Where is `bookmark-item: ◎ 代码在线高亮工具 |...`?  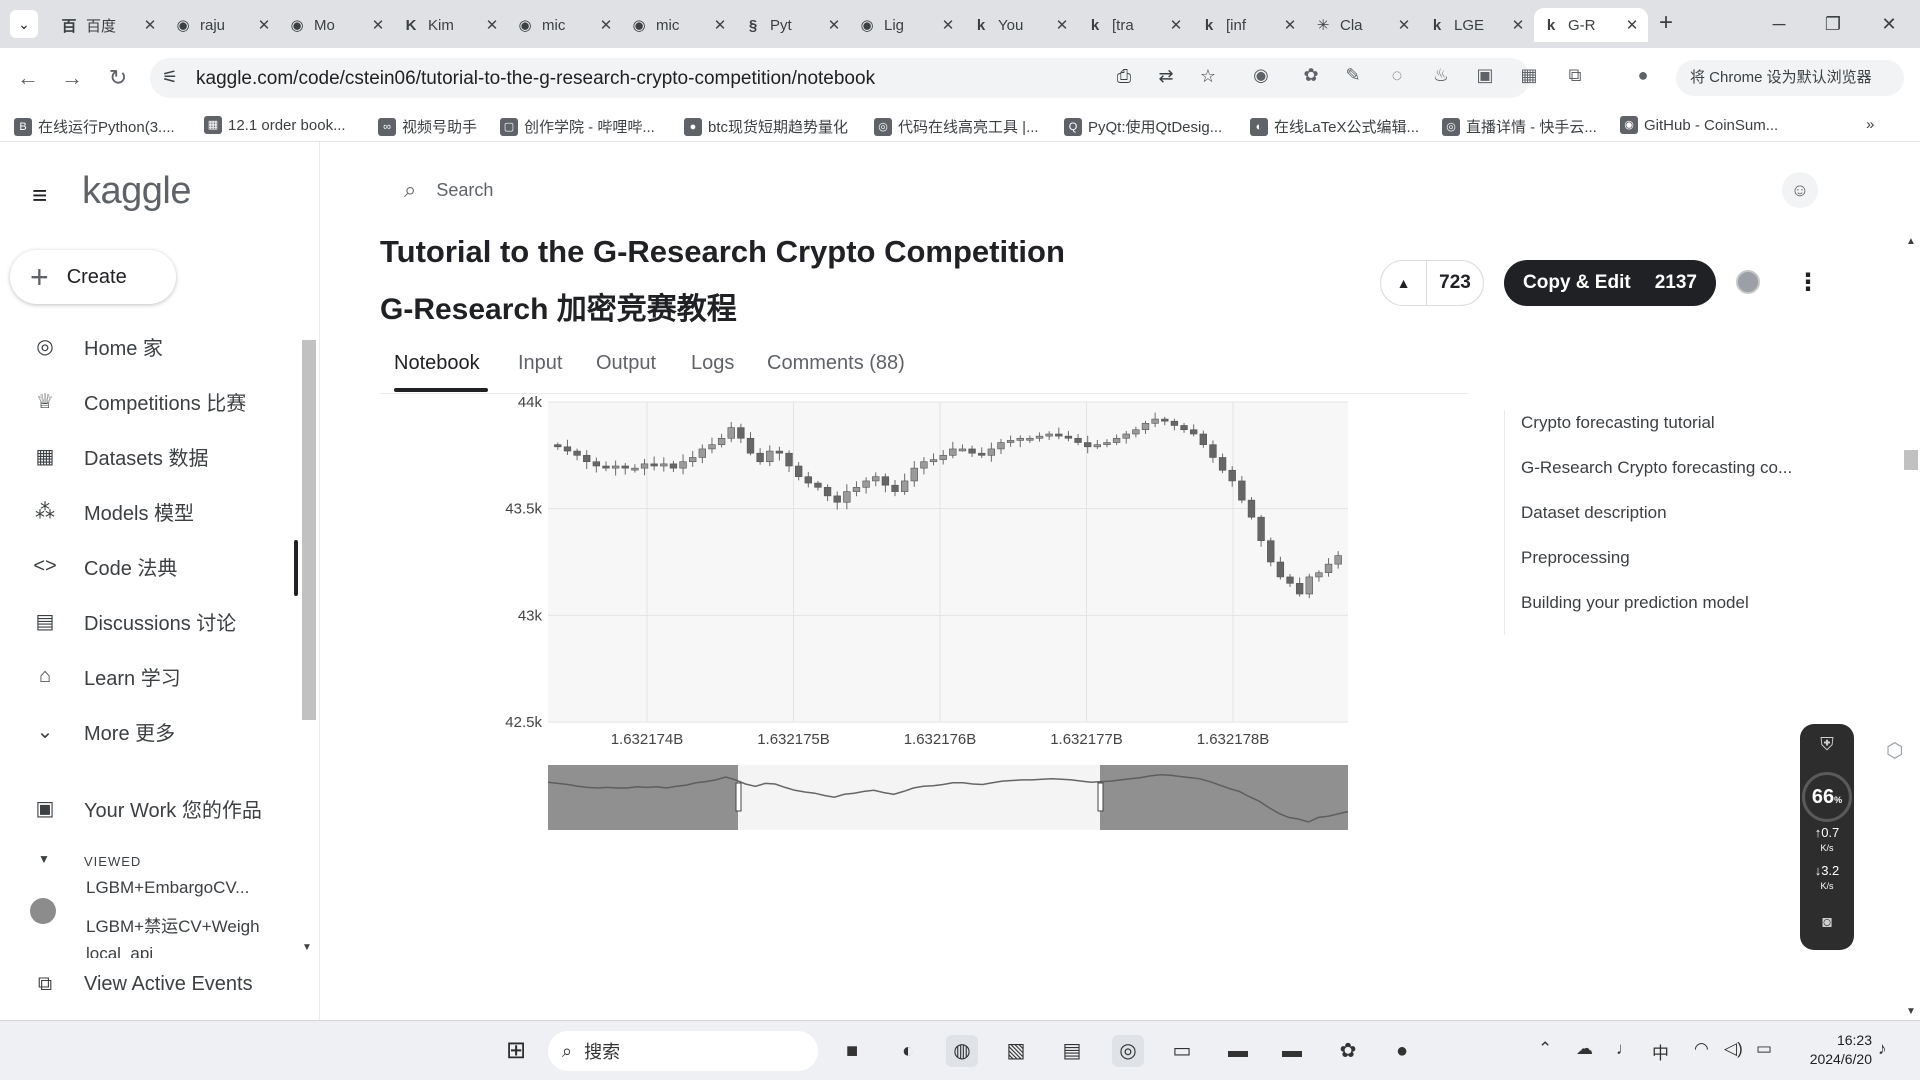 bookmark-item: ◎ 代码在线高亮工具 |... is located at coordinates (956, 126).